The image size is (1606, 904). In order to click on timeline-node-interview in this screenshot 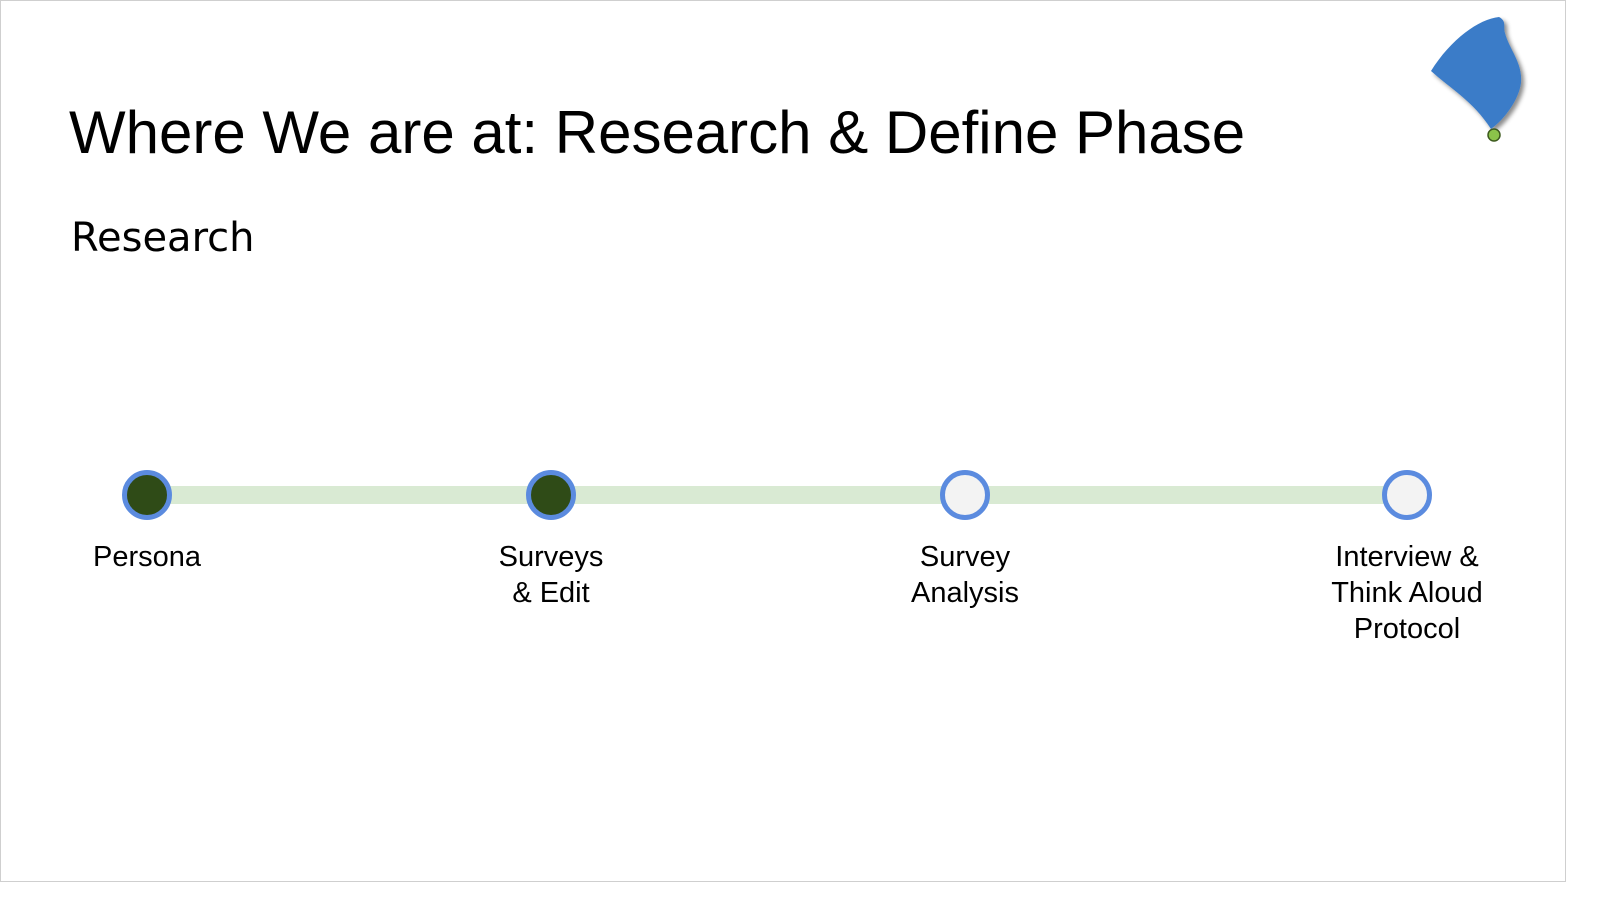, I will do `click(1407, 495)`.